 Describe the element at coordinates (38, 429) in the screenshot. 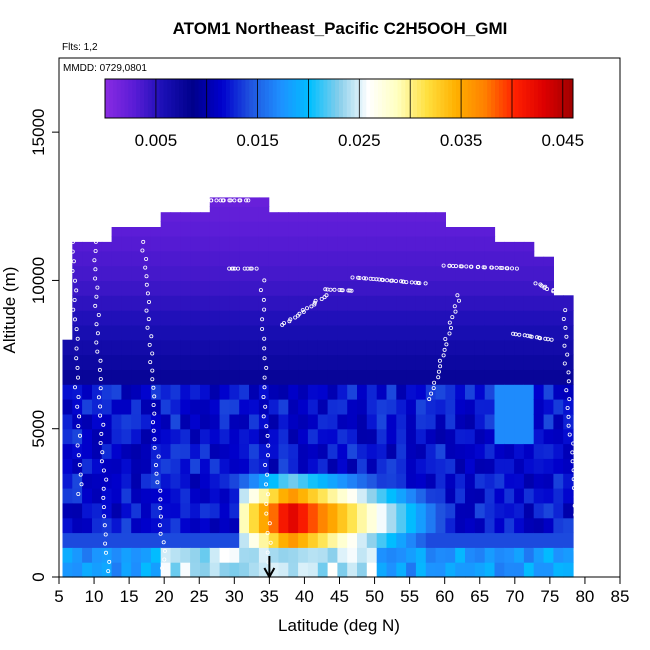

I see `y-tick-label: 5000` at that location.